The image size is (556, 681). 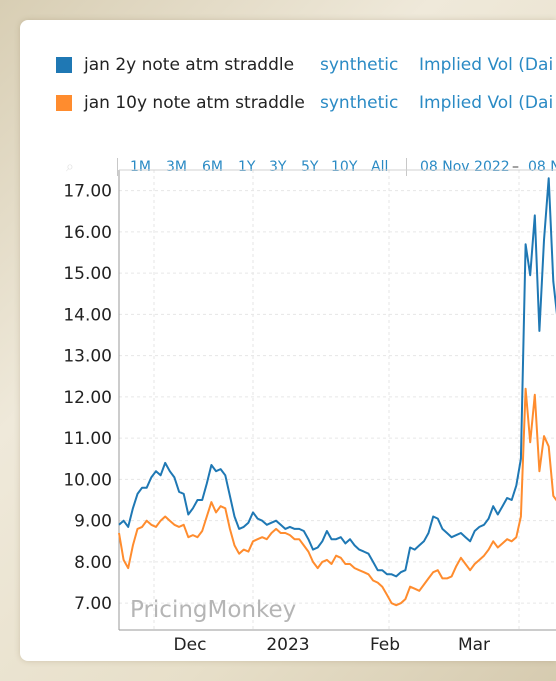 I want to click on date-from-input: 08 Nov 2022, so click(x=465, y=167).